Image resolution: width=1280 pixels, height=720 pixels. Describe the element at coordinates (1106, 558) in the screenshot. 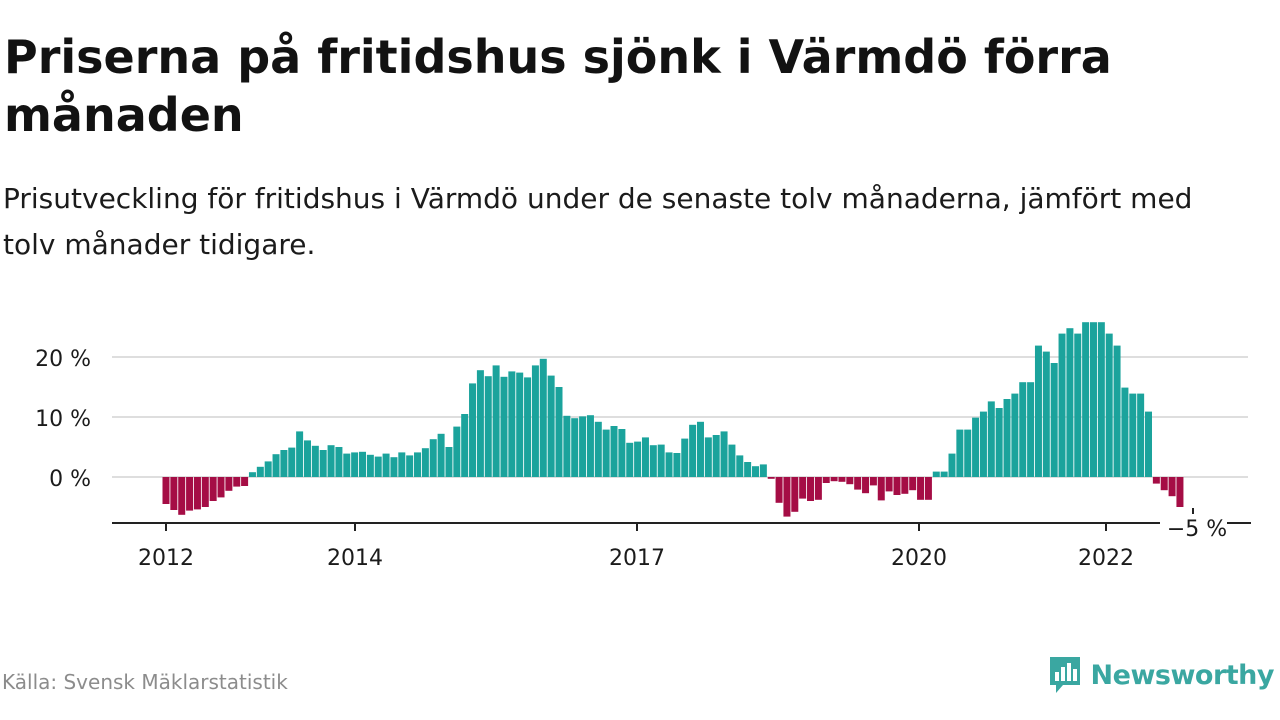

I see `x-tick-label-2022: 2022` at that location.